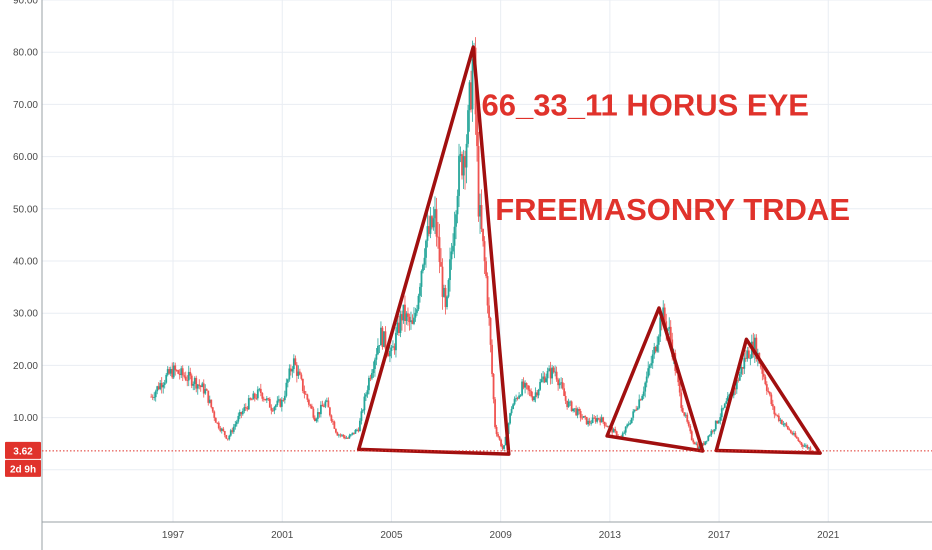 The width and height of the screenshot is (932, 550). Describe the element at coordinates (828, 535) in the screenshot. I see `x-tick-label: 2021` at that location.